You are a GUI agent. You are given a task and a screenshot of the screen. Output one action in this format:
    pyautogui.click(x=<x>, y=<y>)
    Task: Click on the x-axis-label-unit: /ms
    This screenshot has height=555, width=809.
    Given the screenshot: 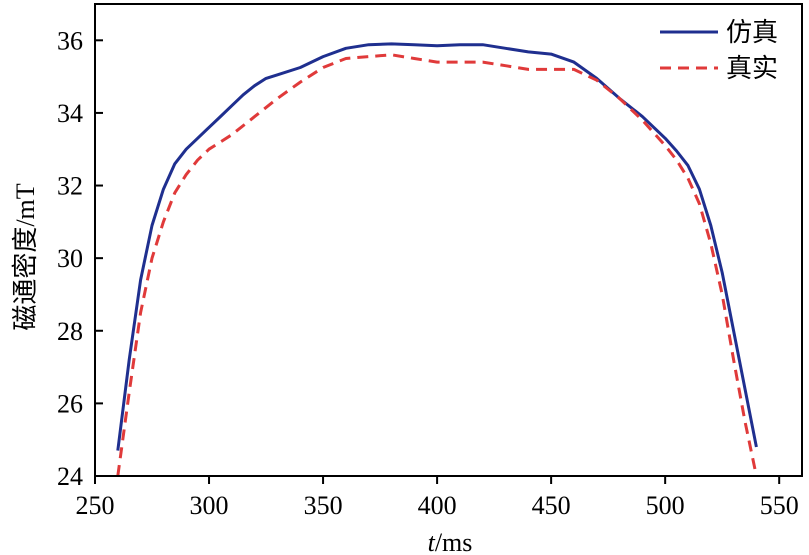 What is the action you would take?
    pyautogui.click(x=454, y=541)
    